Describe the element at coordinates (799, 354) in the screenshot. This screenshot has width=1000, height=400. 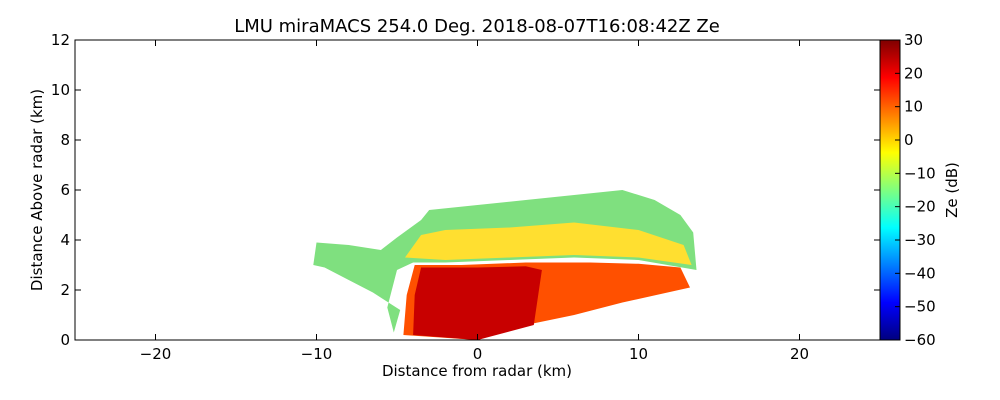
I see `x-tick-label: 20` at that location.